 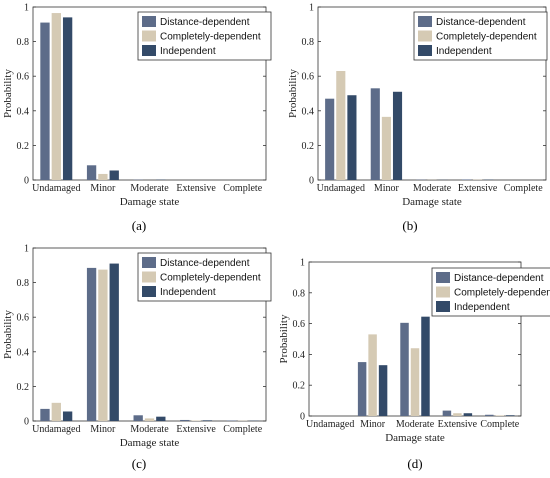 What do you see at coordinates (139, 225) in the screenshot?
I see `panel-label: (a)` at bounding box center [139, 225].